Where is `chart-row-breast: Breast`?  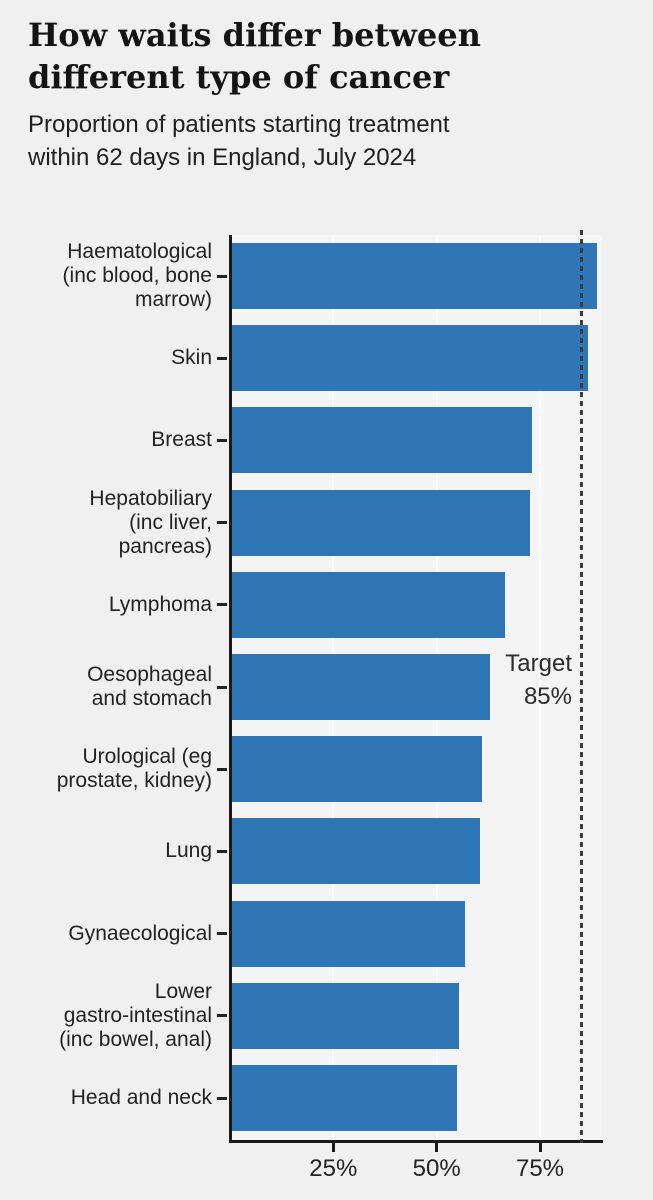
chart-row-breast: Breast is located at coordinates (301, 440).